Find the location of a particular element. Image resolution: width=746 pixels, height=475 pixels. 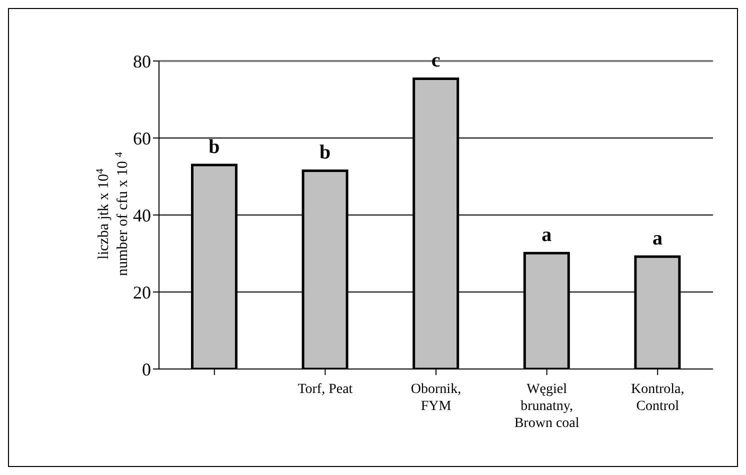

annotation: c is located at coordinates (435, 61).